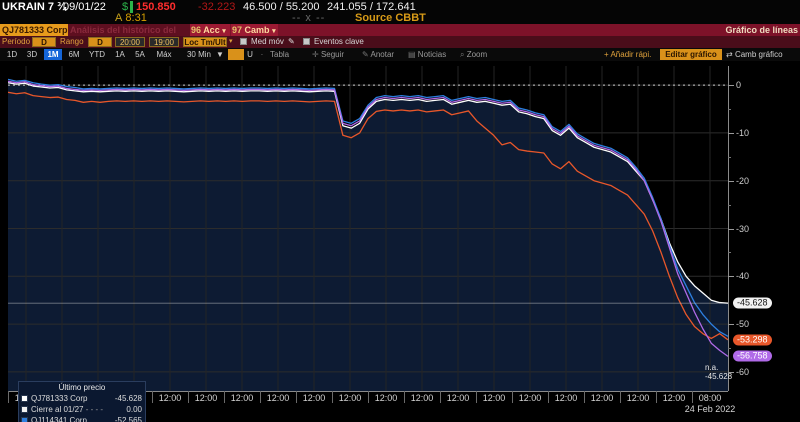 The image size is (800, 422). What do you see at coordinates (743, 132) in the screenshot?
I see `y-axis-label: -10` at bounding box center [743, 132].